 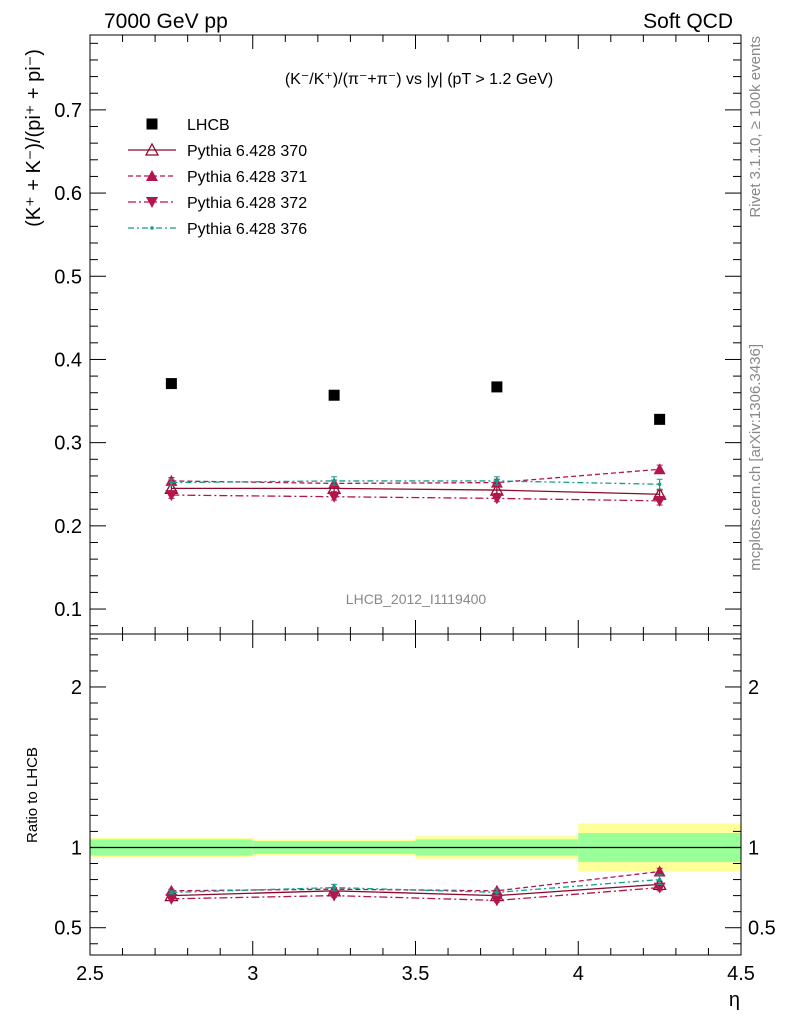 What do you see at coordinates (762, 929) in the screenshot?
I see `y-tick-label-right: 0.5` at bounding box center [762, 929].